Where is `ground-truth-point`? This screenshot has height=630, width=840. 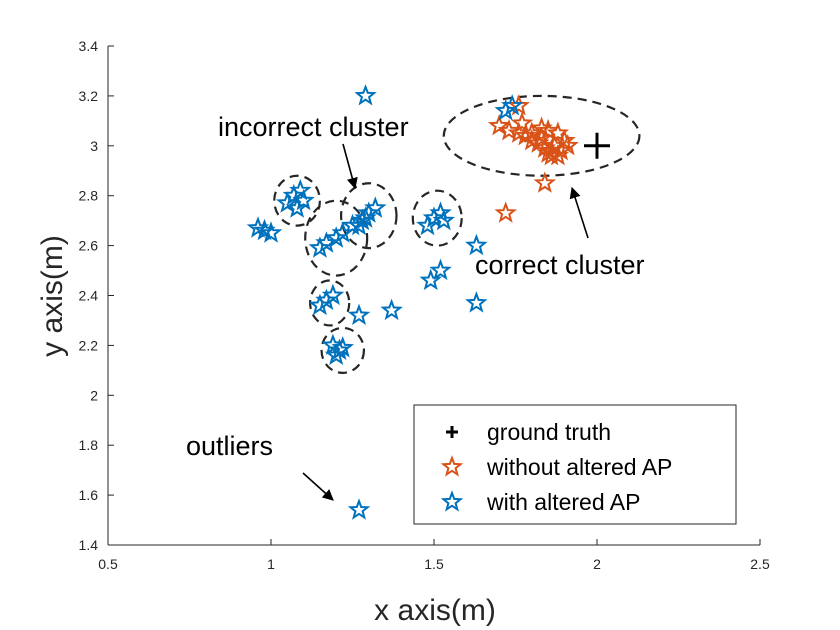 ground-truth-point is located at coordinates (597, 145).